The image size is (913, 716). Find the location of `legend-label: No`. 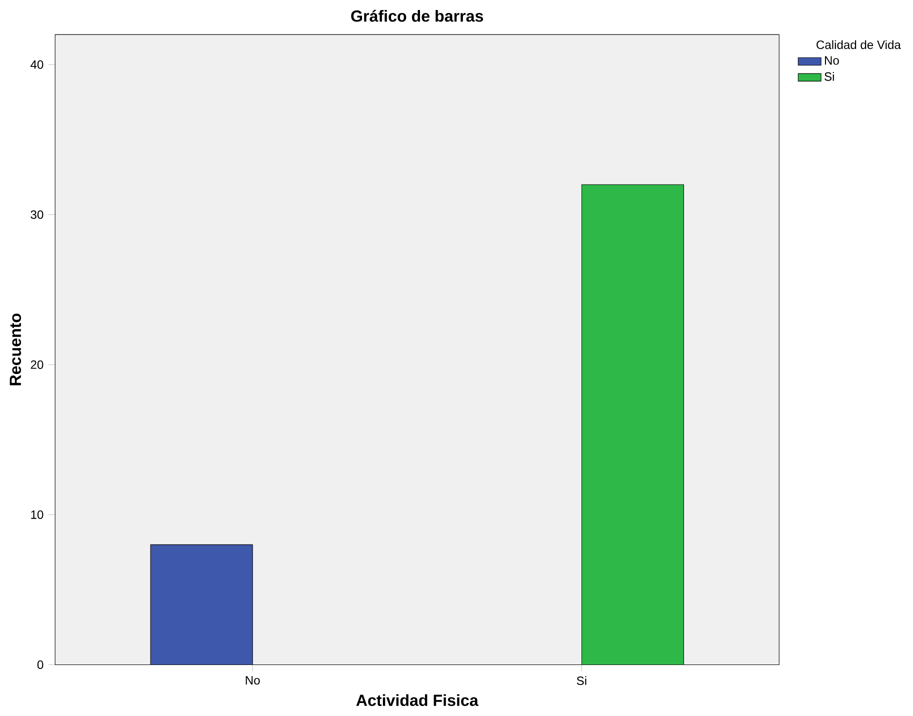

legend-label: No is located at coordinates (831, 60).